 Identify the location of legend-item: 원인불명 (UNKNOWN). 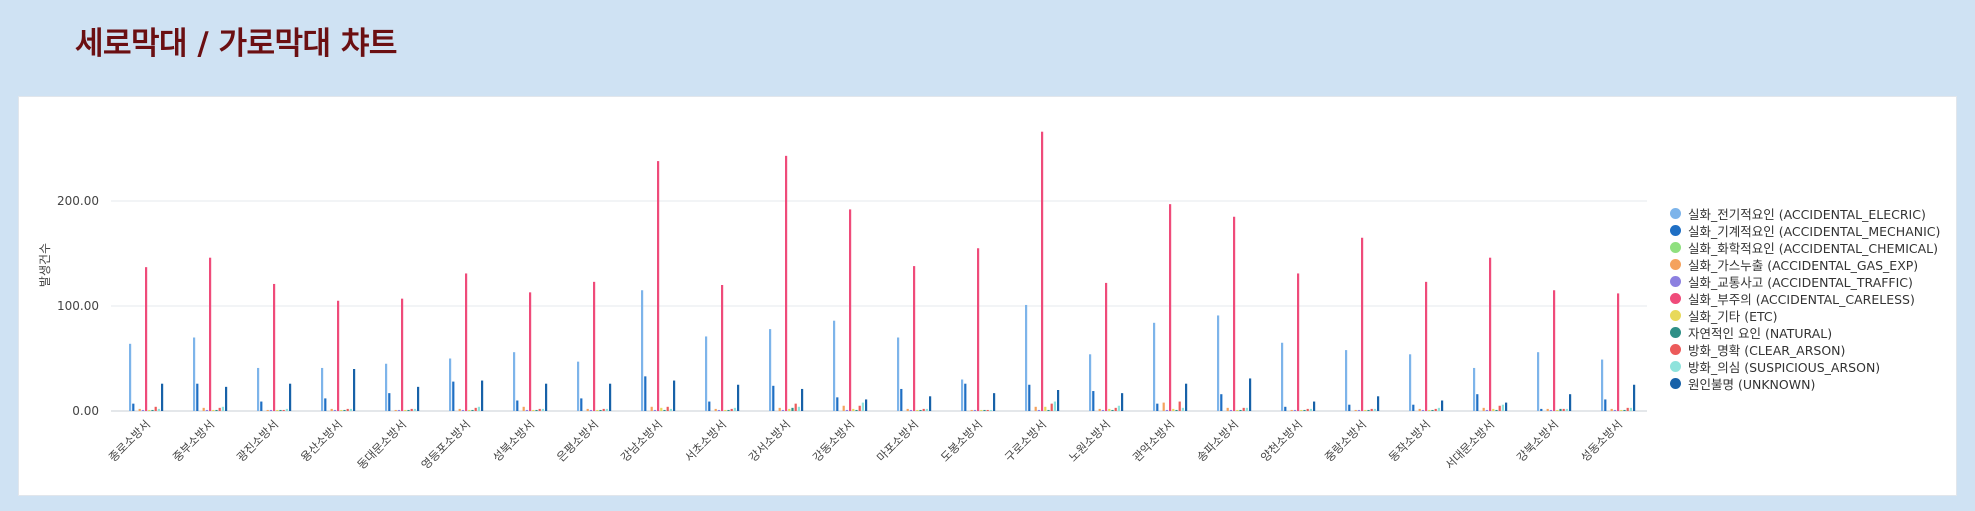
(1805, 383).